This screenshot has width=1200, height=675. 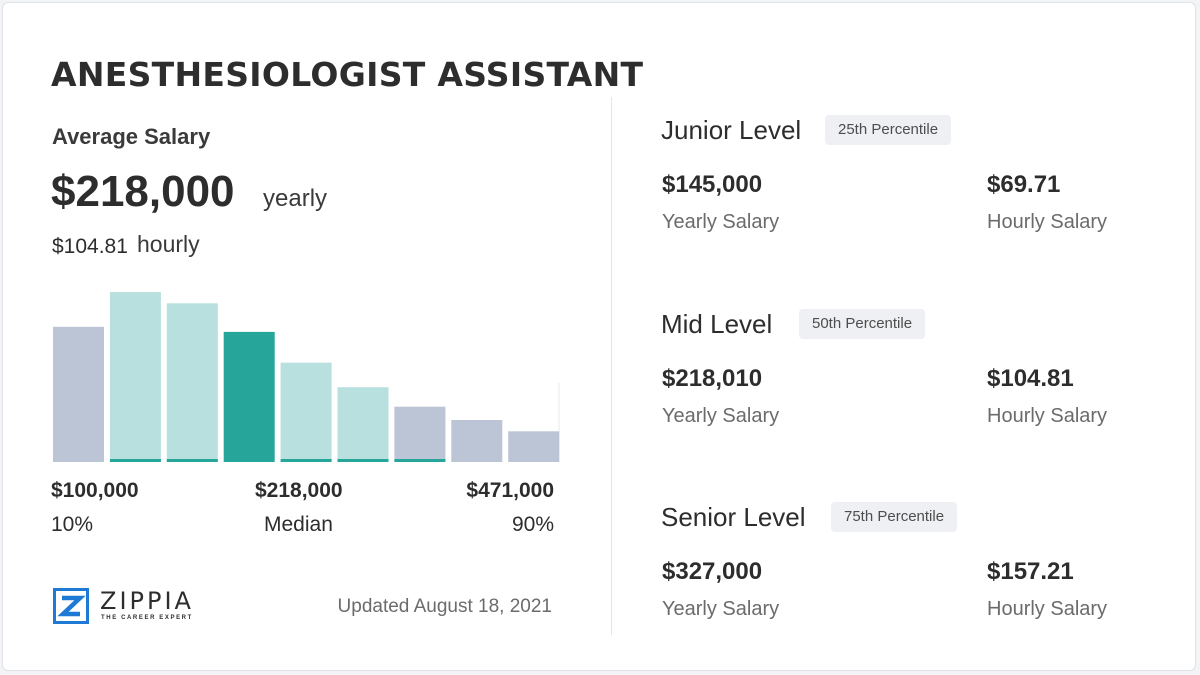 I want to click on brand-tagline: THE CAREER EXPERT, so click(x=147, y=618).